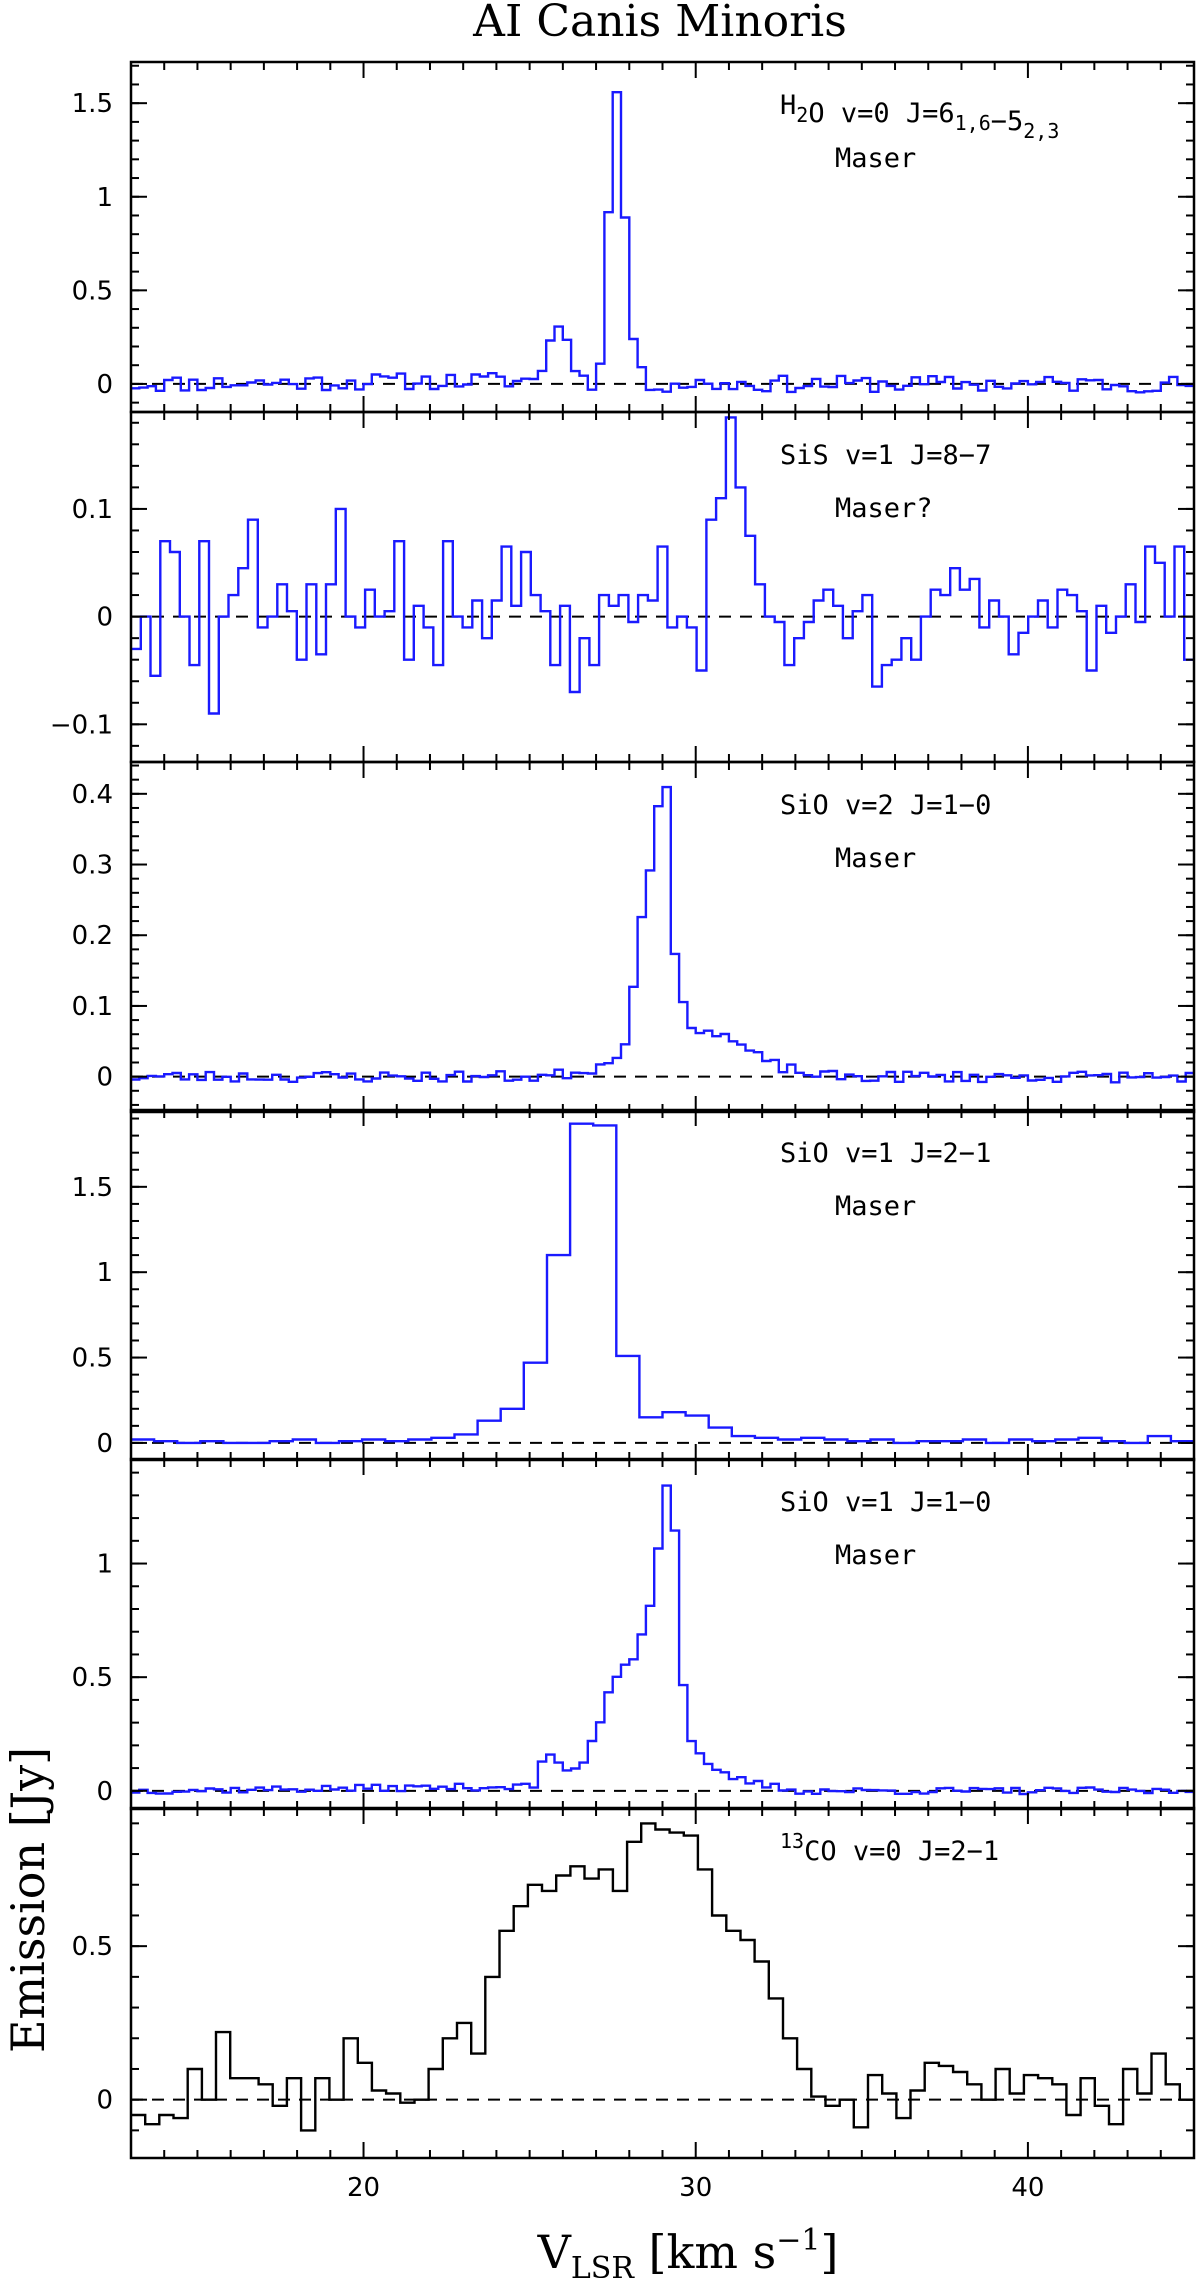  I want to click on panel-2: −0.1 0 0.1 SiS v=1 J=8−7 Maser?, so click(623, 587).